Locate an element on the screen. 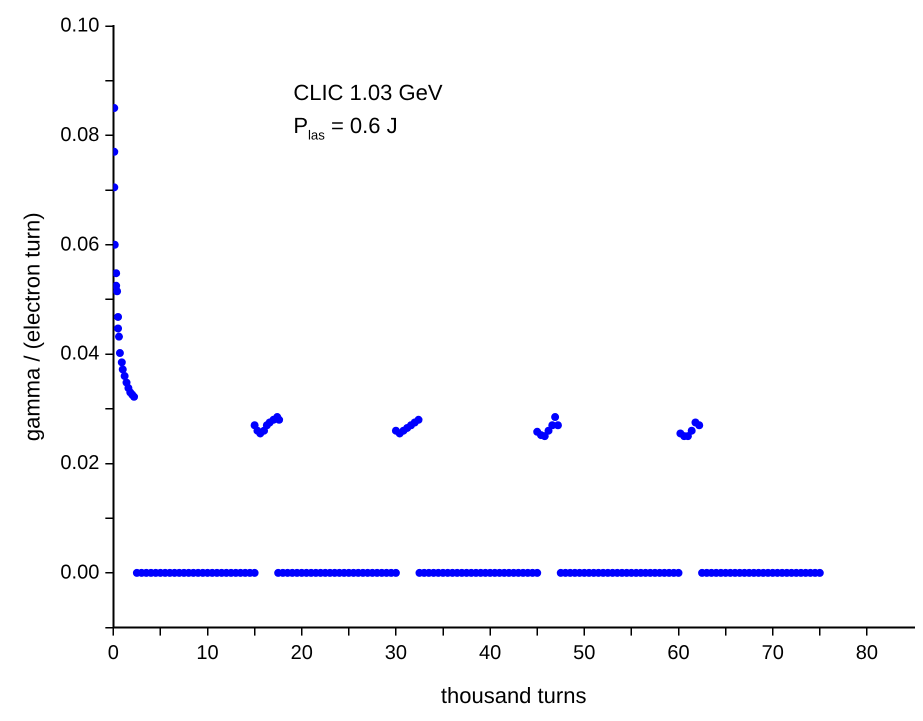 Image resolution: width=923 pixels, height=721 pixels. x-tick-label: 50 is located at coordinates (584, 653).